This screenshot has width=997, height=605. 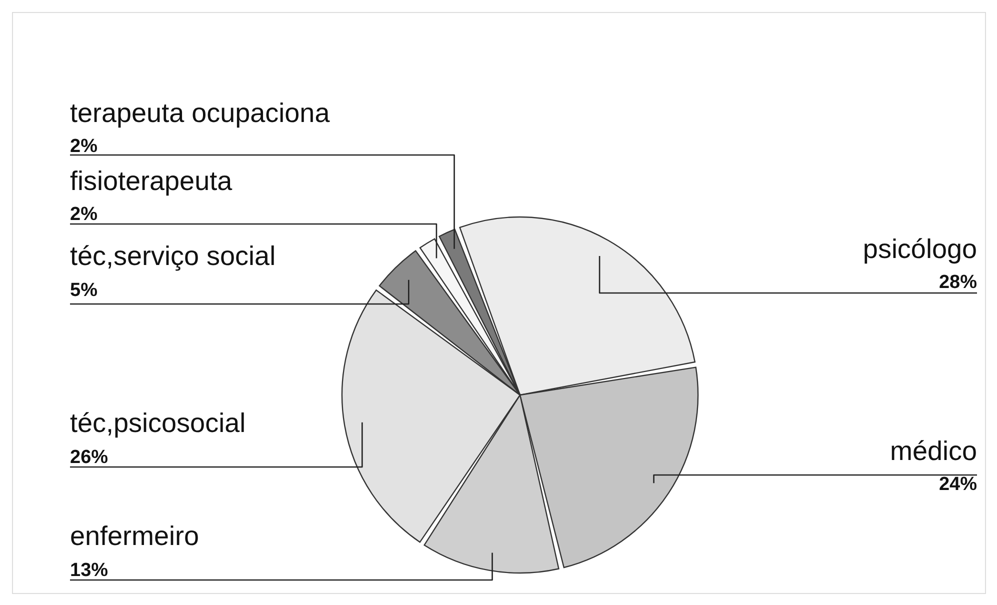 What do you see at coordinates (200, 113) in the screenshot?
I see `slice-label: terapeuta ocupaciona` at bounding box center [200, 113].